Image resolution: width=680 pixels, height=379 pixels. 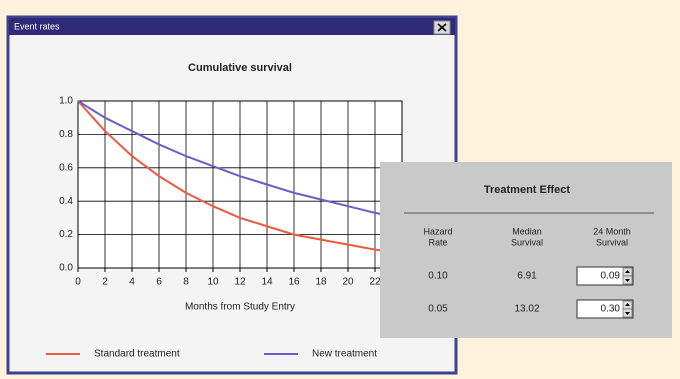 I want to click on column-header: Median, so click(x=527, y=231).